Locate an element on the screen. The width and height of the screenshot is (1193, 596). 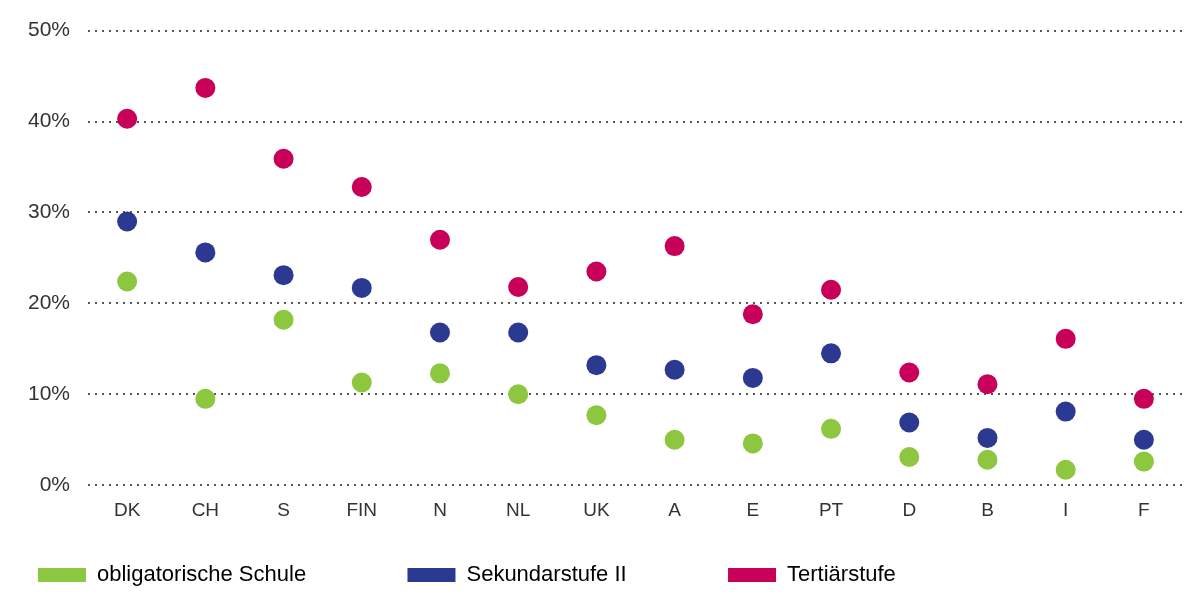
x-tick-label: I is located at coordinates (1066, 509).